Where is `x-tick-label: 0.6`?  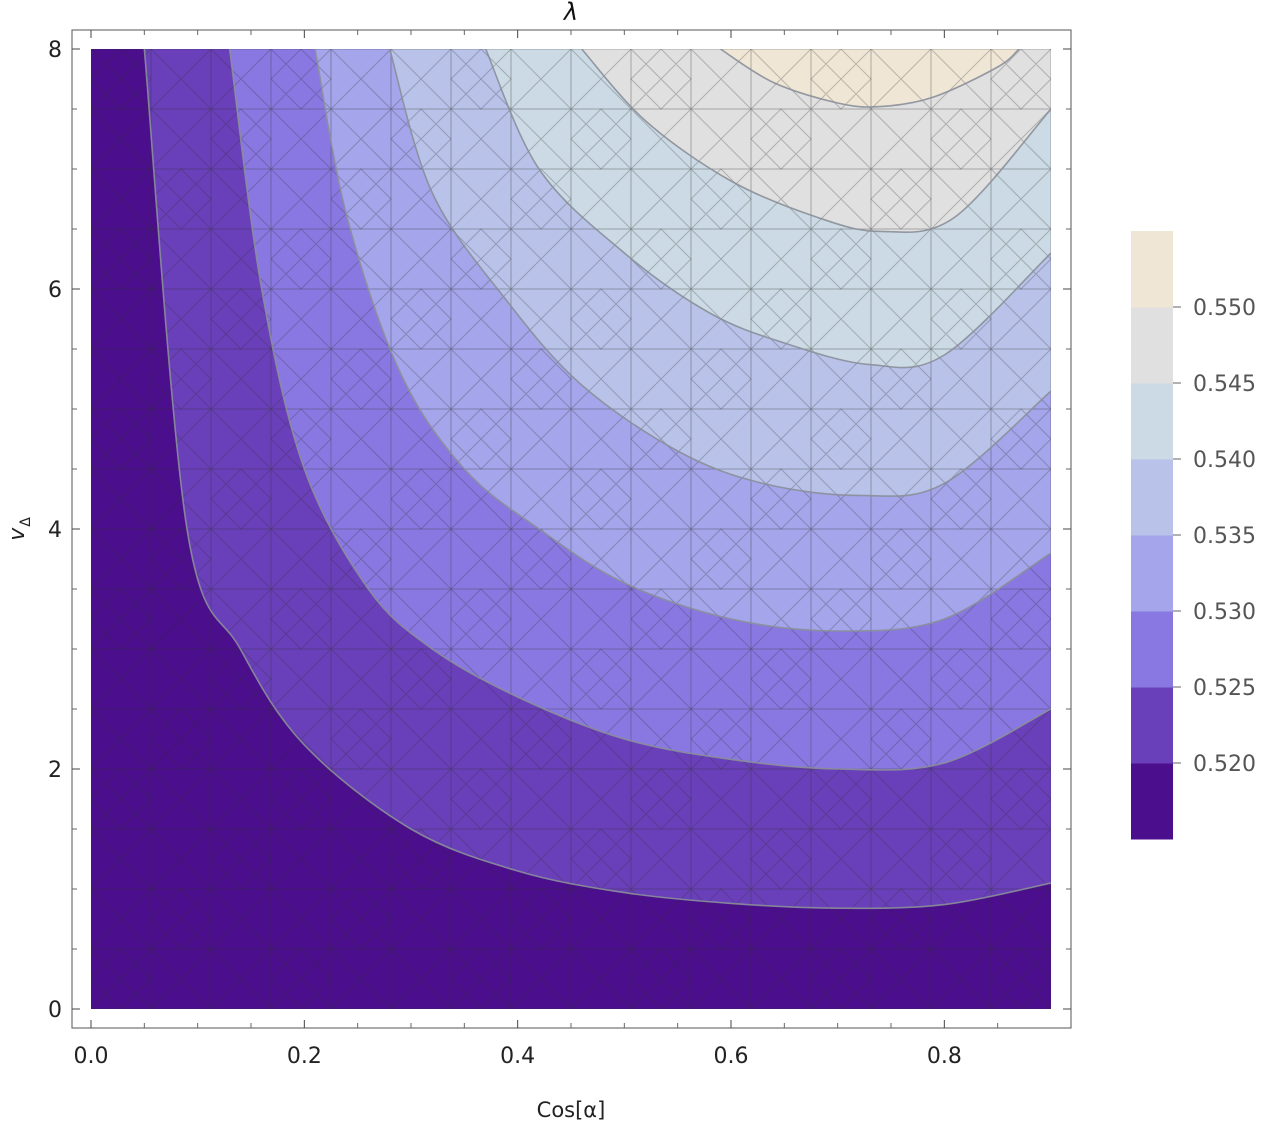
x-tick-label: 0.6 is located at coordinates (731, 1056).